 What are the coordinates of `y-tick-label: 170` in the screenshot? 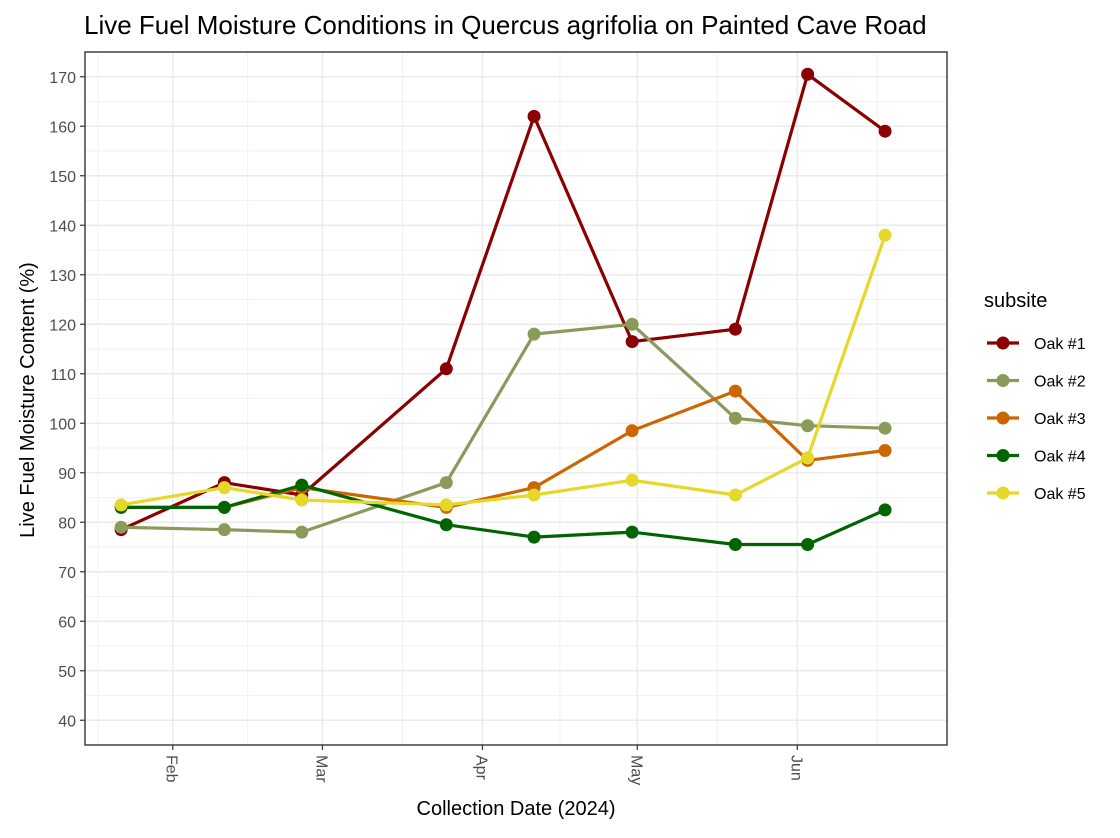 It's located at (62, 78).